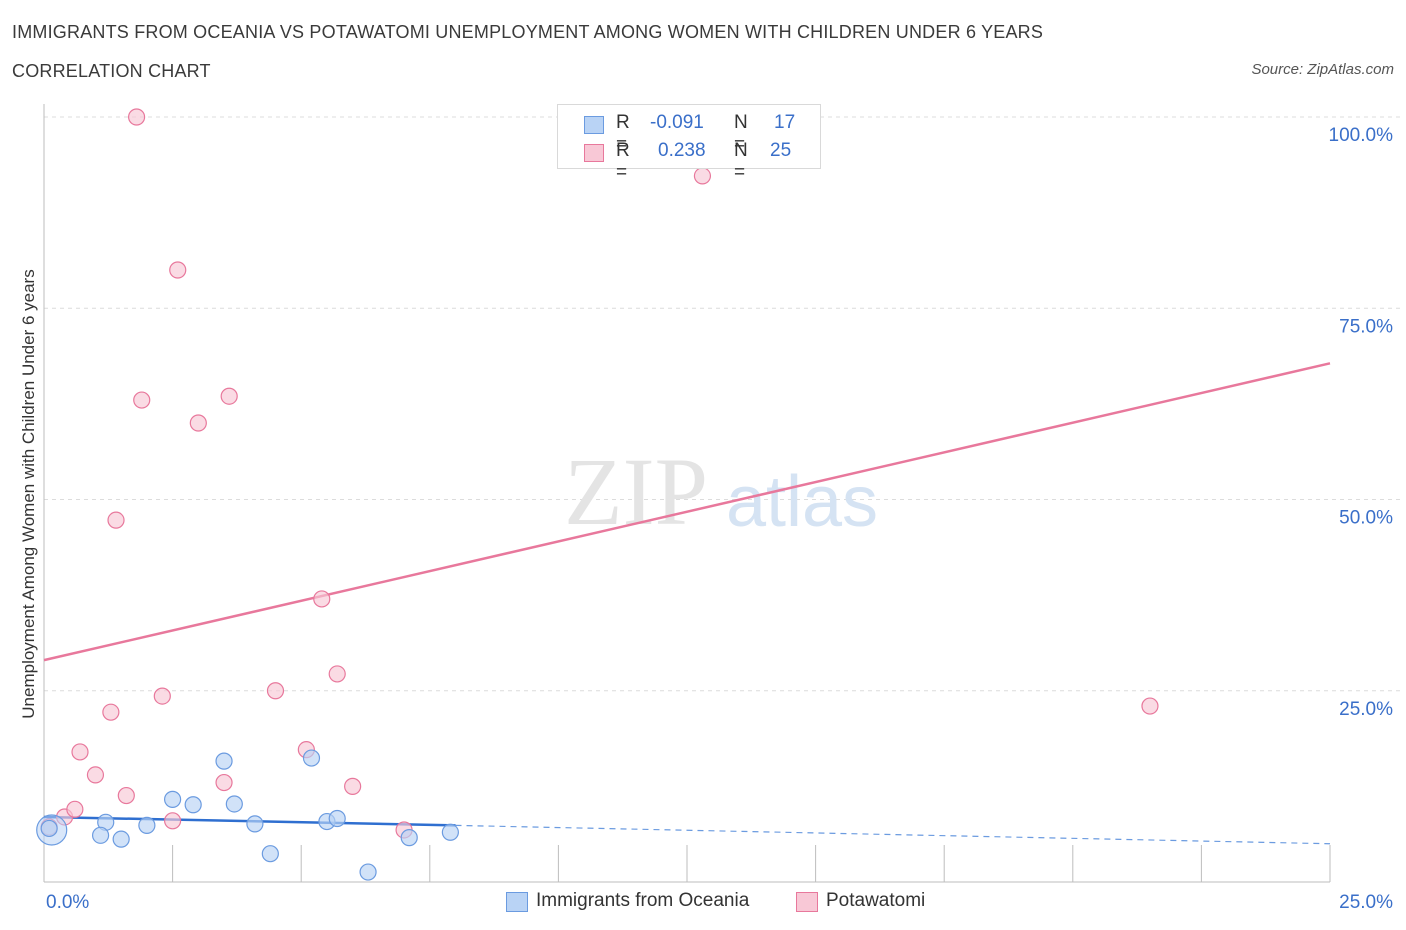  What do you see at coordinates (594, 125) in the screenshot?
I see `legend-swatch-oceania` at bounding box center [594, 125].